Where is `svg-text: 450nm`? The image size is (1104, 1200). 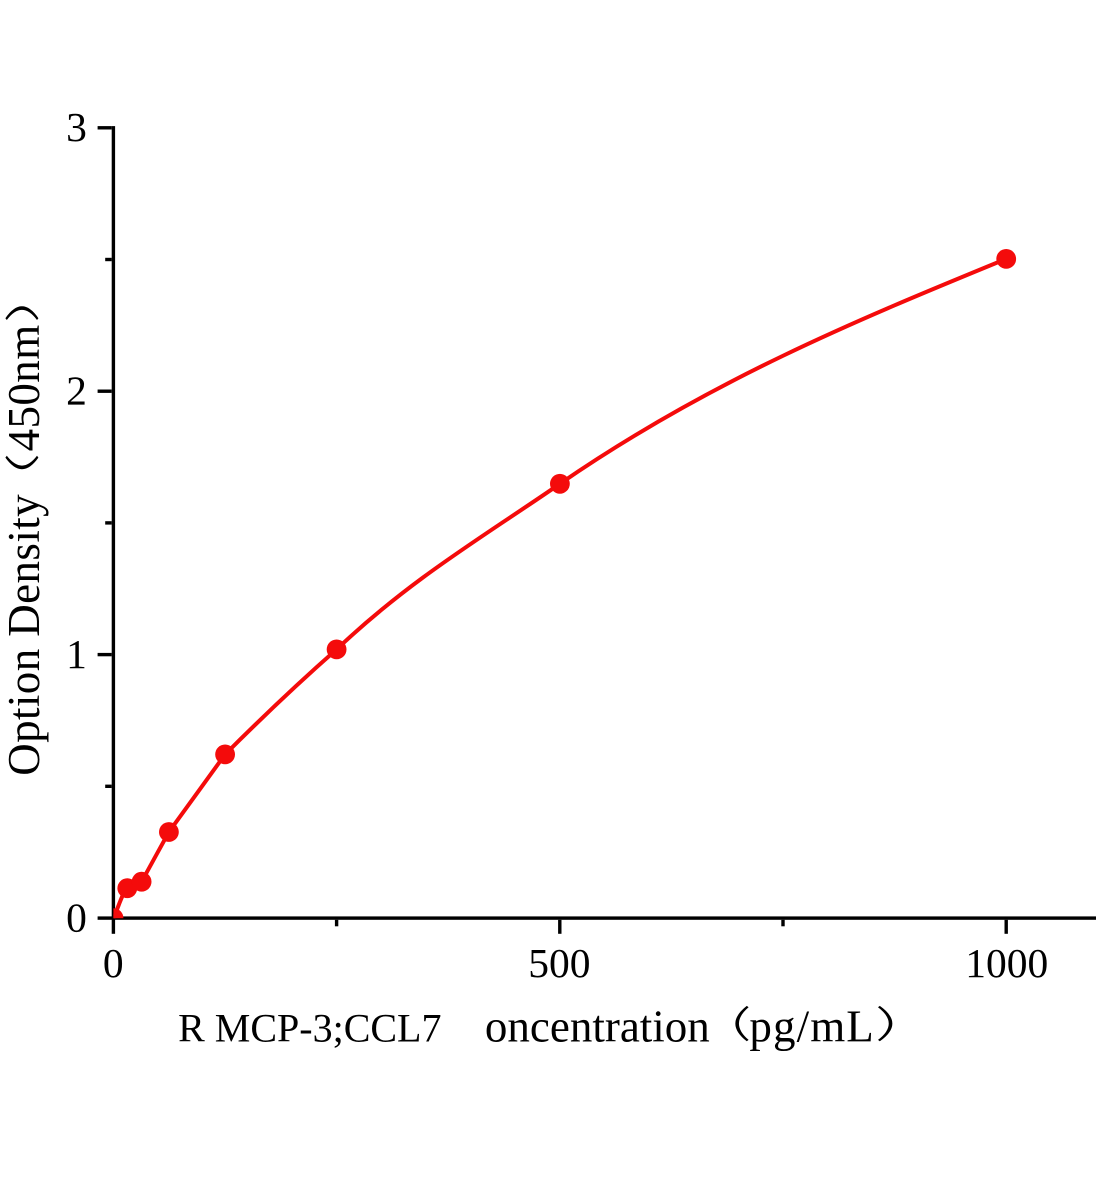
svg-text: 450nm is located at coordinates (24, 387).